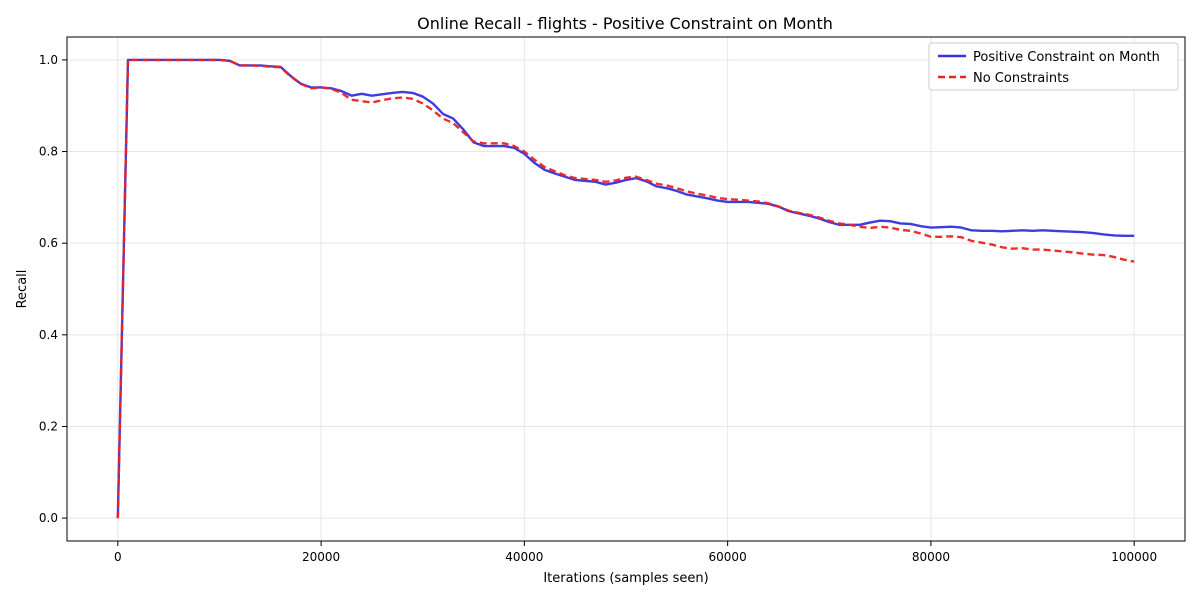 This screenshot has width=1200, height=600. I want to click on x-tick-label: 20000, so click(321, 557).